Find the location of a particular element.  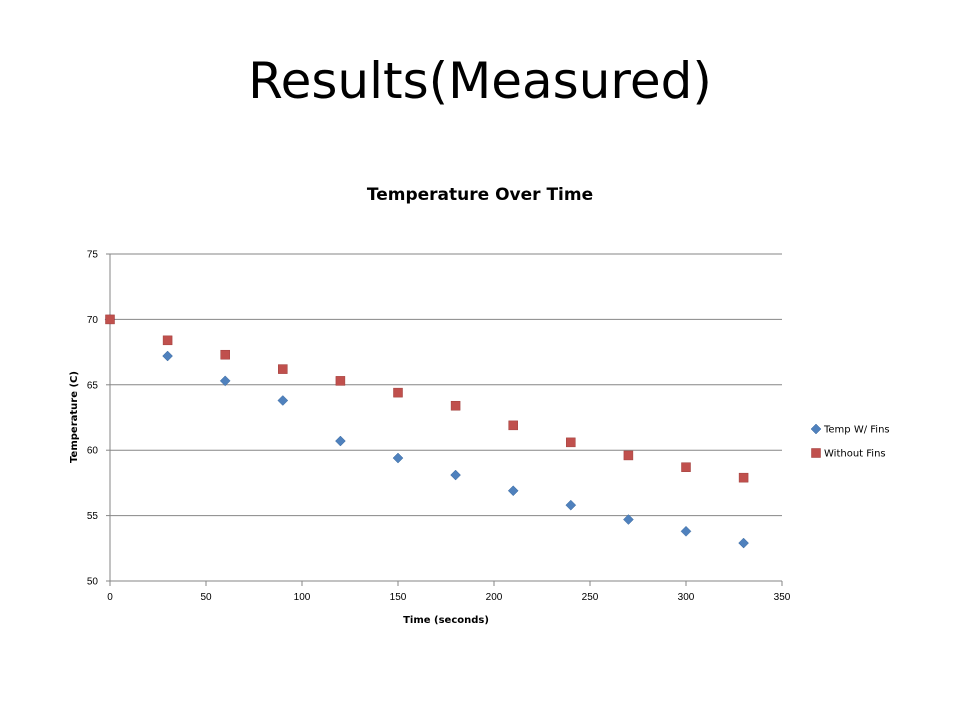

legend: Temp W/ Fins Without Fins is located at coordinates (850, 441).